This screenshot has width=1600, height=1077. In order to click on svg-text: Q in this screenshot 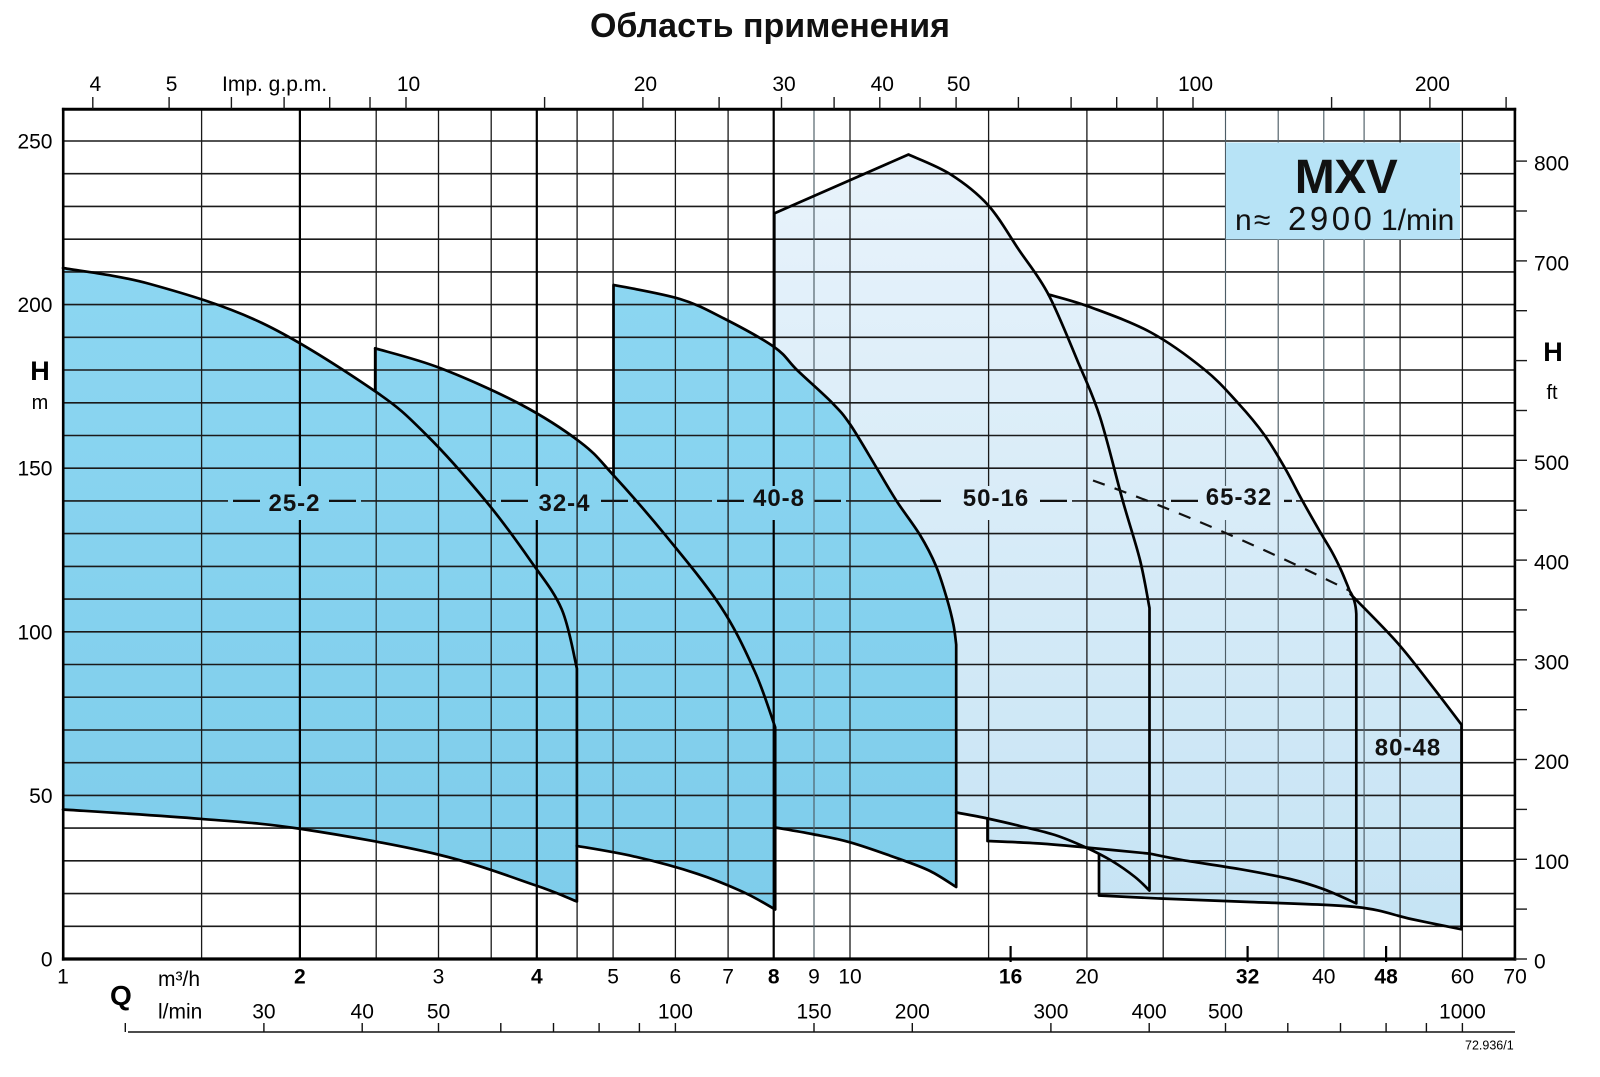, I will do `click(121, 995)`.